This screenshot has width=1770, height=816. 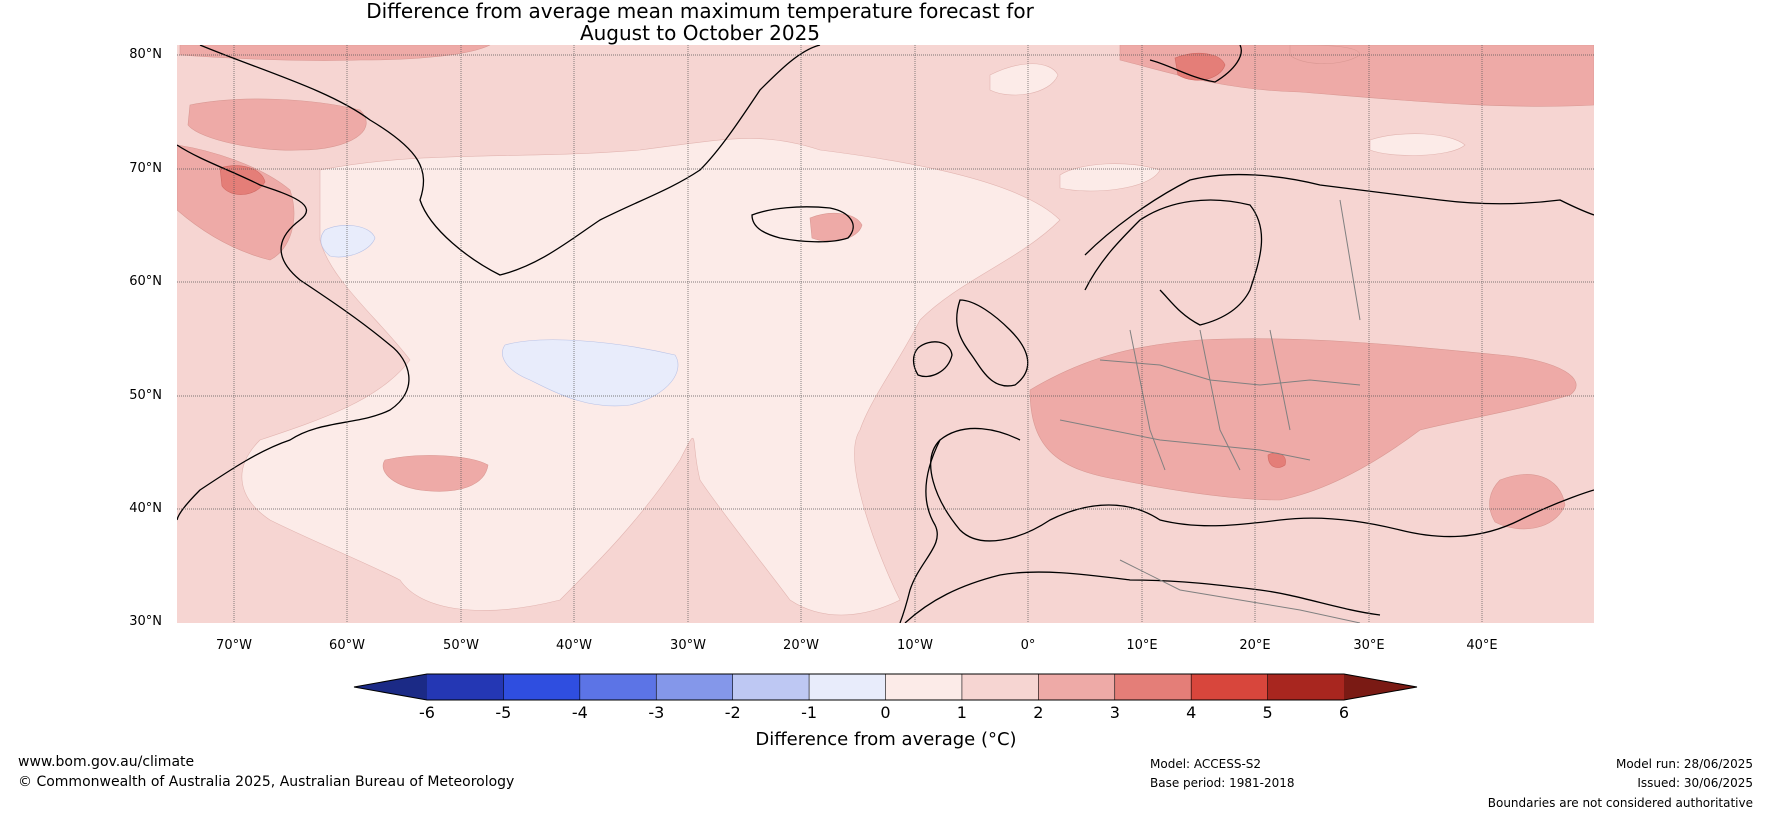 I want to click on lat-label-50n: 50°N, so click(x=145, y=395).